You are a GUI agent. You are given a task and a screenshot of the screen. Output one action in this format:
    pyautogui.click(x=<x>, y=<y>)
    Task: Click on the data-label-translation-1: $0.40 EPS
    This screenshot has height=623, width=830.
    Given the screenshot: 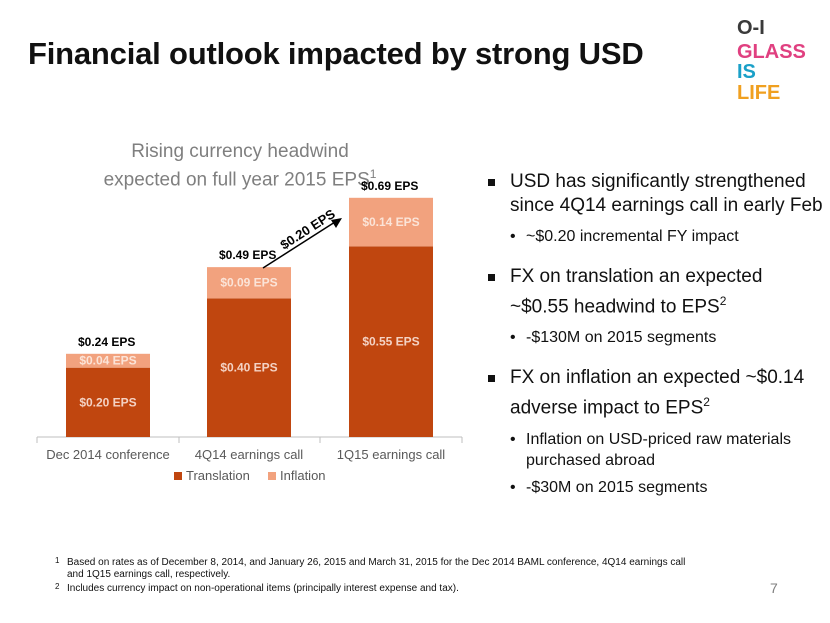 What is the action you would take?
    pyautogui.click(x=248, y=368)
    